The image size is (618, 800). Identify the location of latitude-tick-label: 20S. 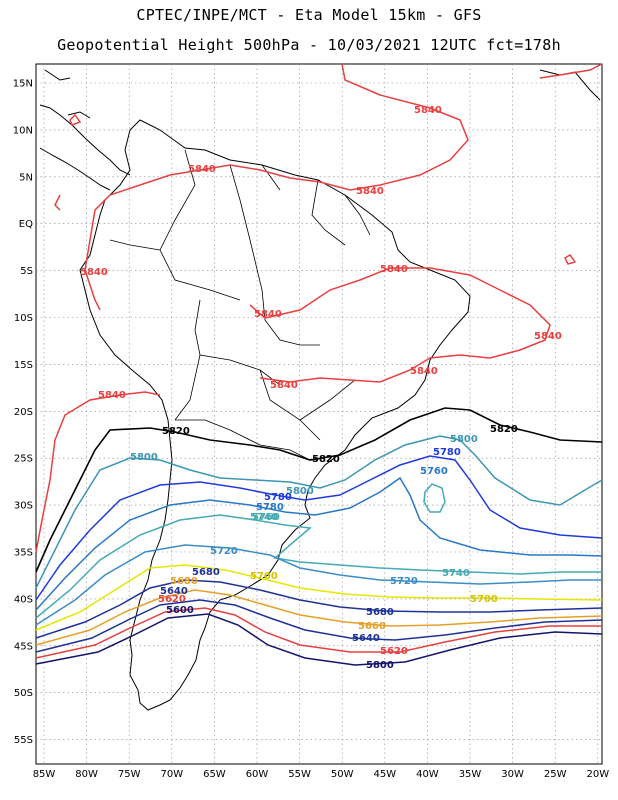
(23, 412).